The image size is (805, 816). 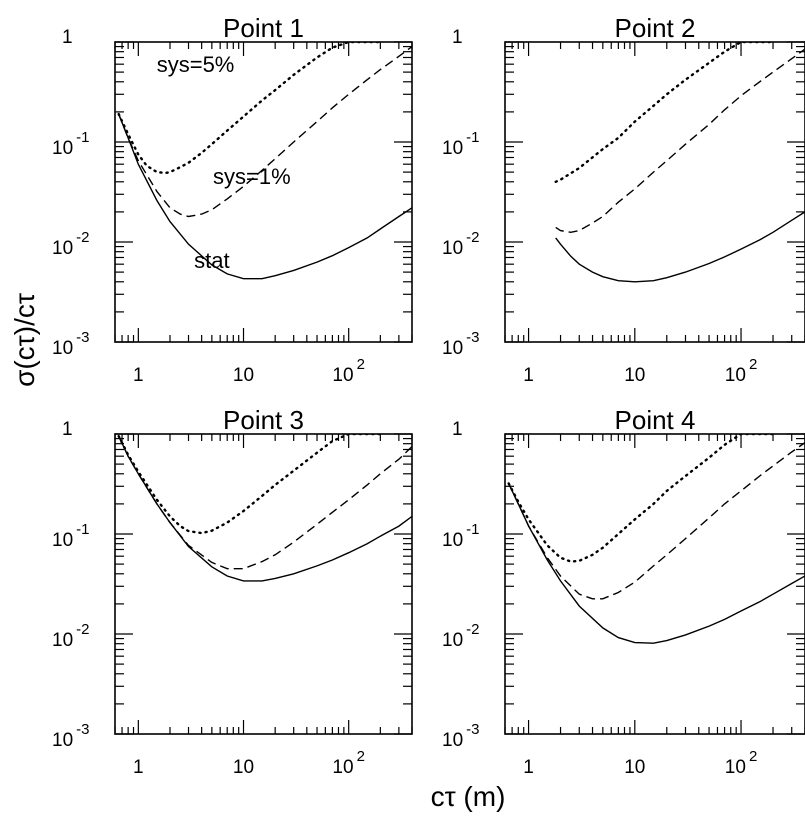 What do you see at coordinates (263, 28) in the screenshot?
I see `panel-title: Point 1` at bounding box center [263, 28].